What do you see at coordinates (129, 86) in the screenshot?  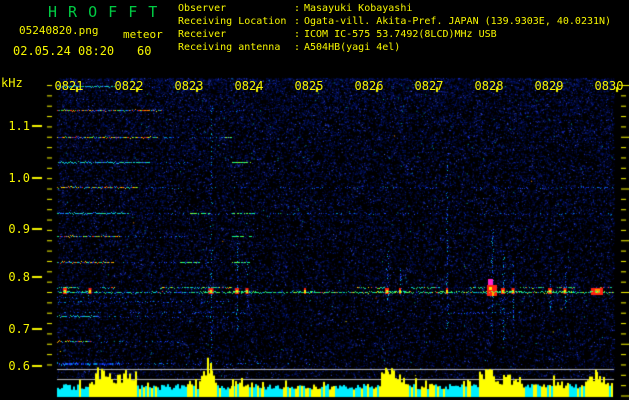 I see `time-label-0822: 0822` at bounding box center [129, 86].